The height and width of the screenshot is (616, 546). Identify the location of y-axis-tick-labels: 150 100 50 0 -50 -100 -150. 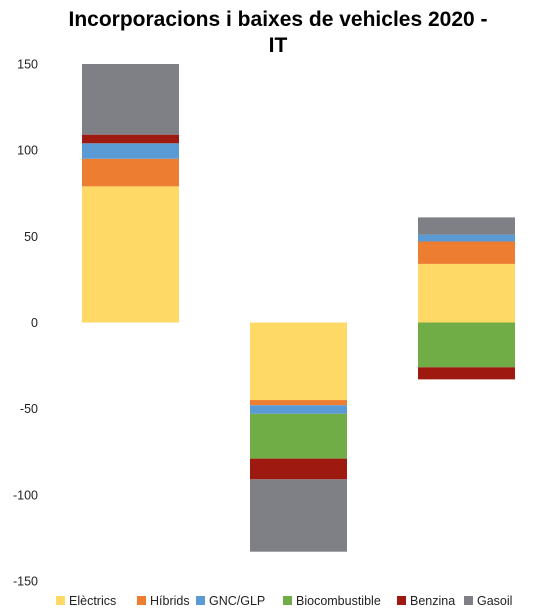
(25, 323).